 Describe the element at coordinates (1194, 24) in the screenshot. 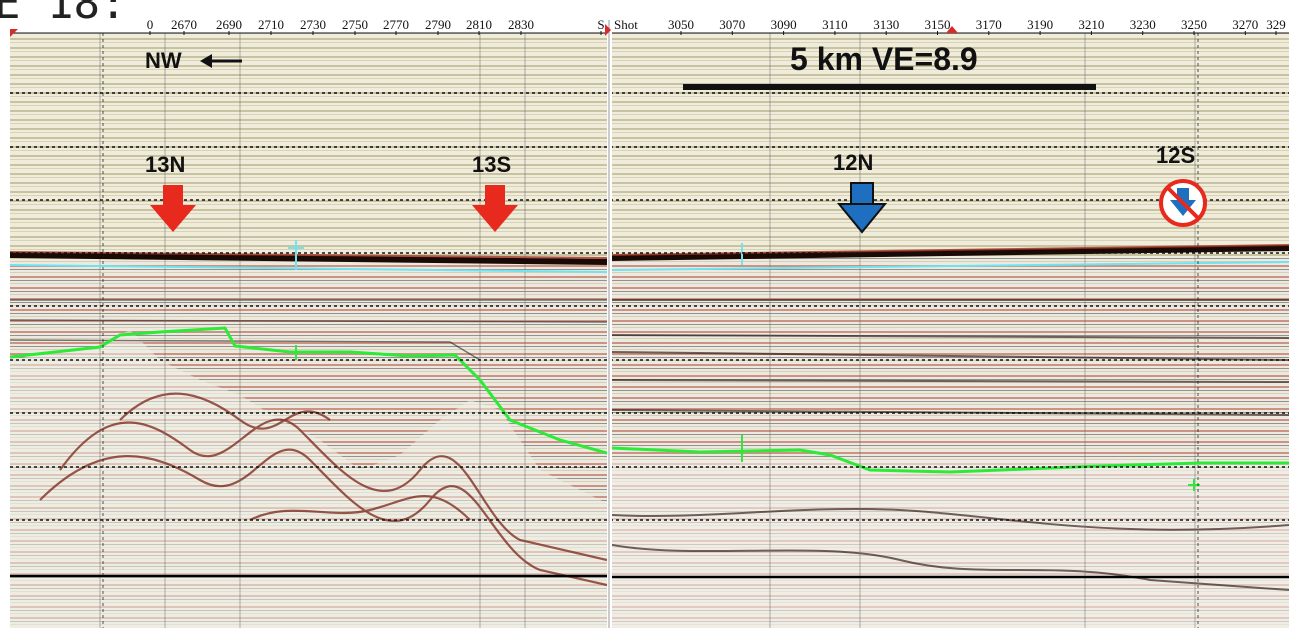

I see `shot-tick-label: 3250` at that location.